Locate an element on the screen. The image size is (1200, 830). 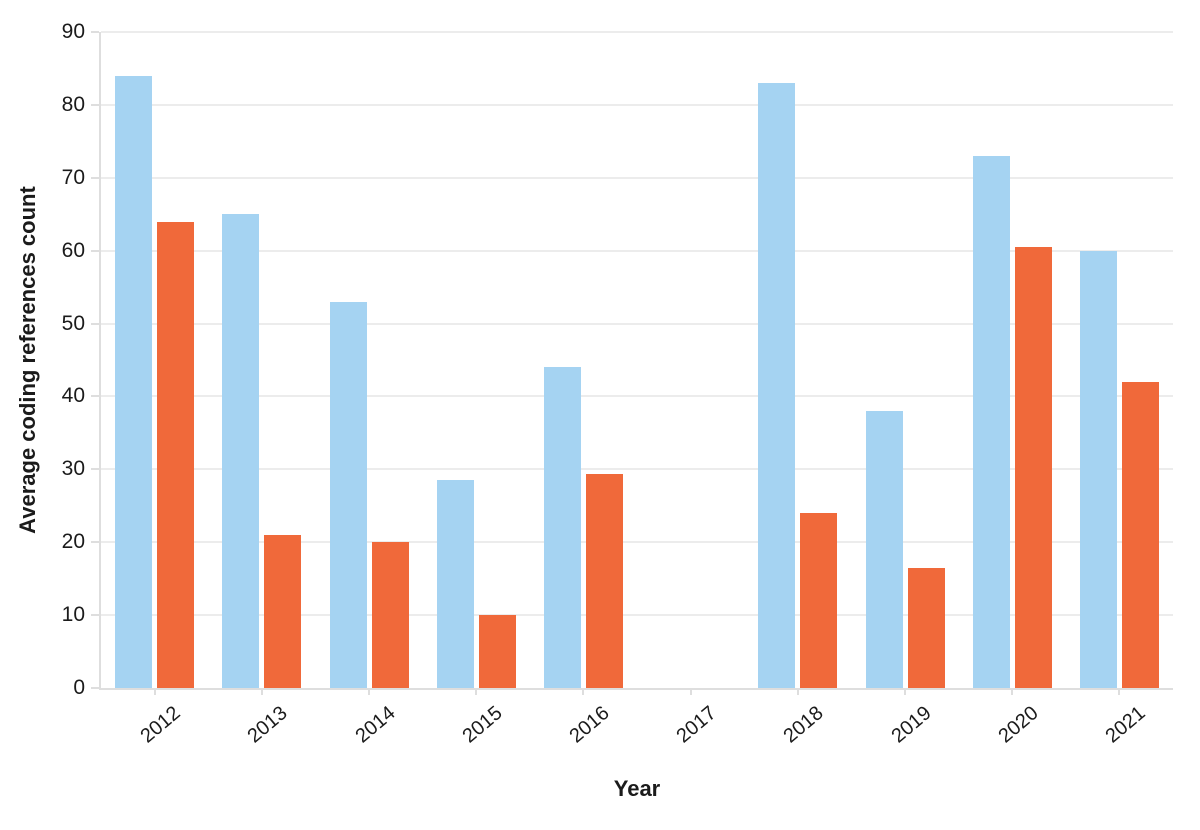
x-tick-label-2017: 2017 is located at coordinates (696, 725).